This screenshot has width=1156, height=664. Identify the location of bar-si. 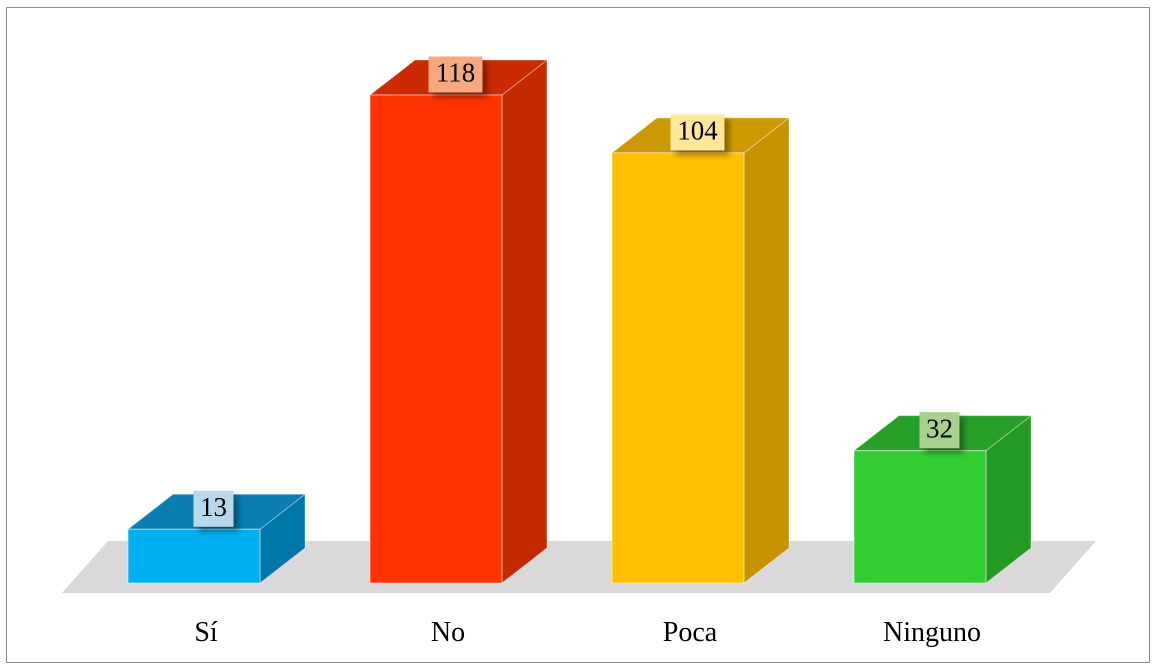
(216, 539).